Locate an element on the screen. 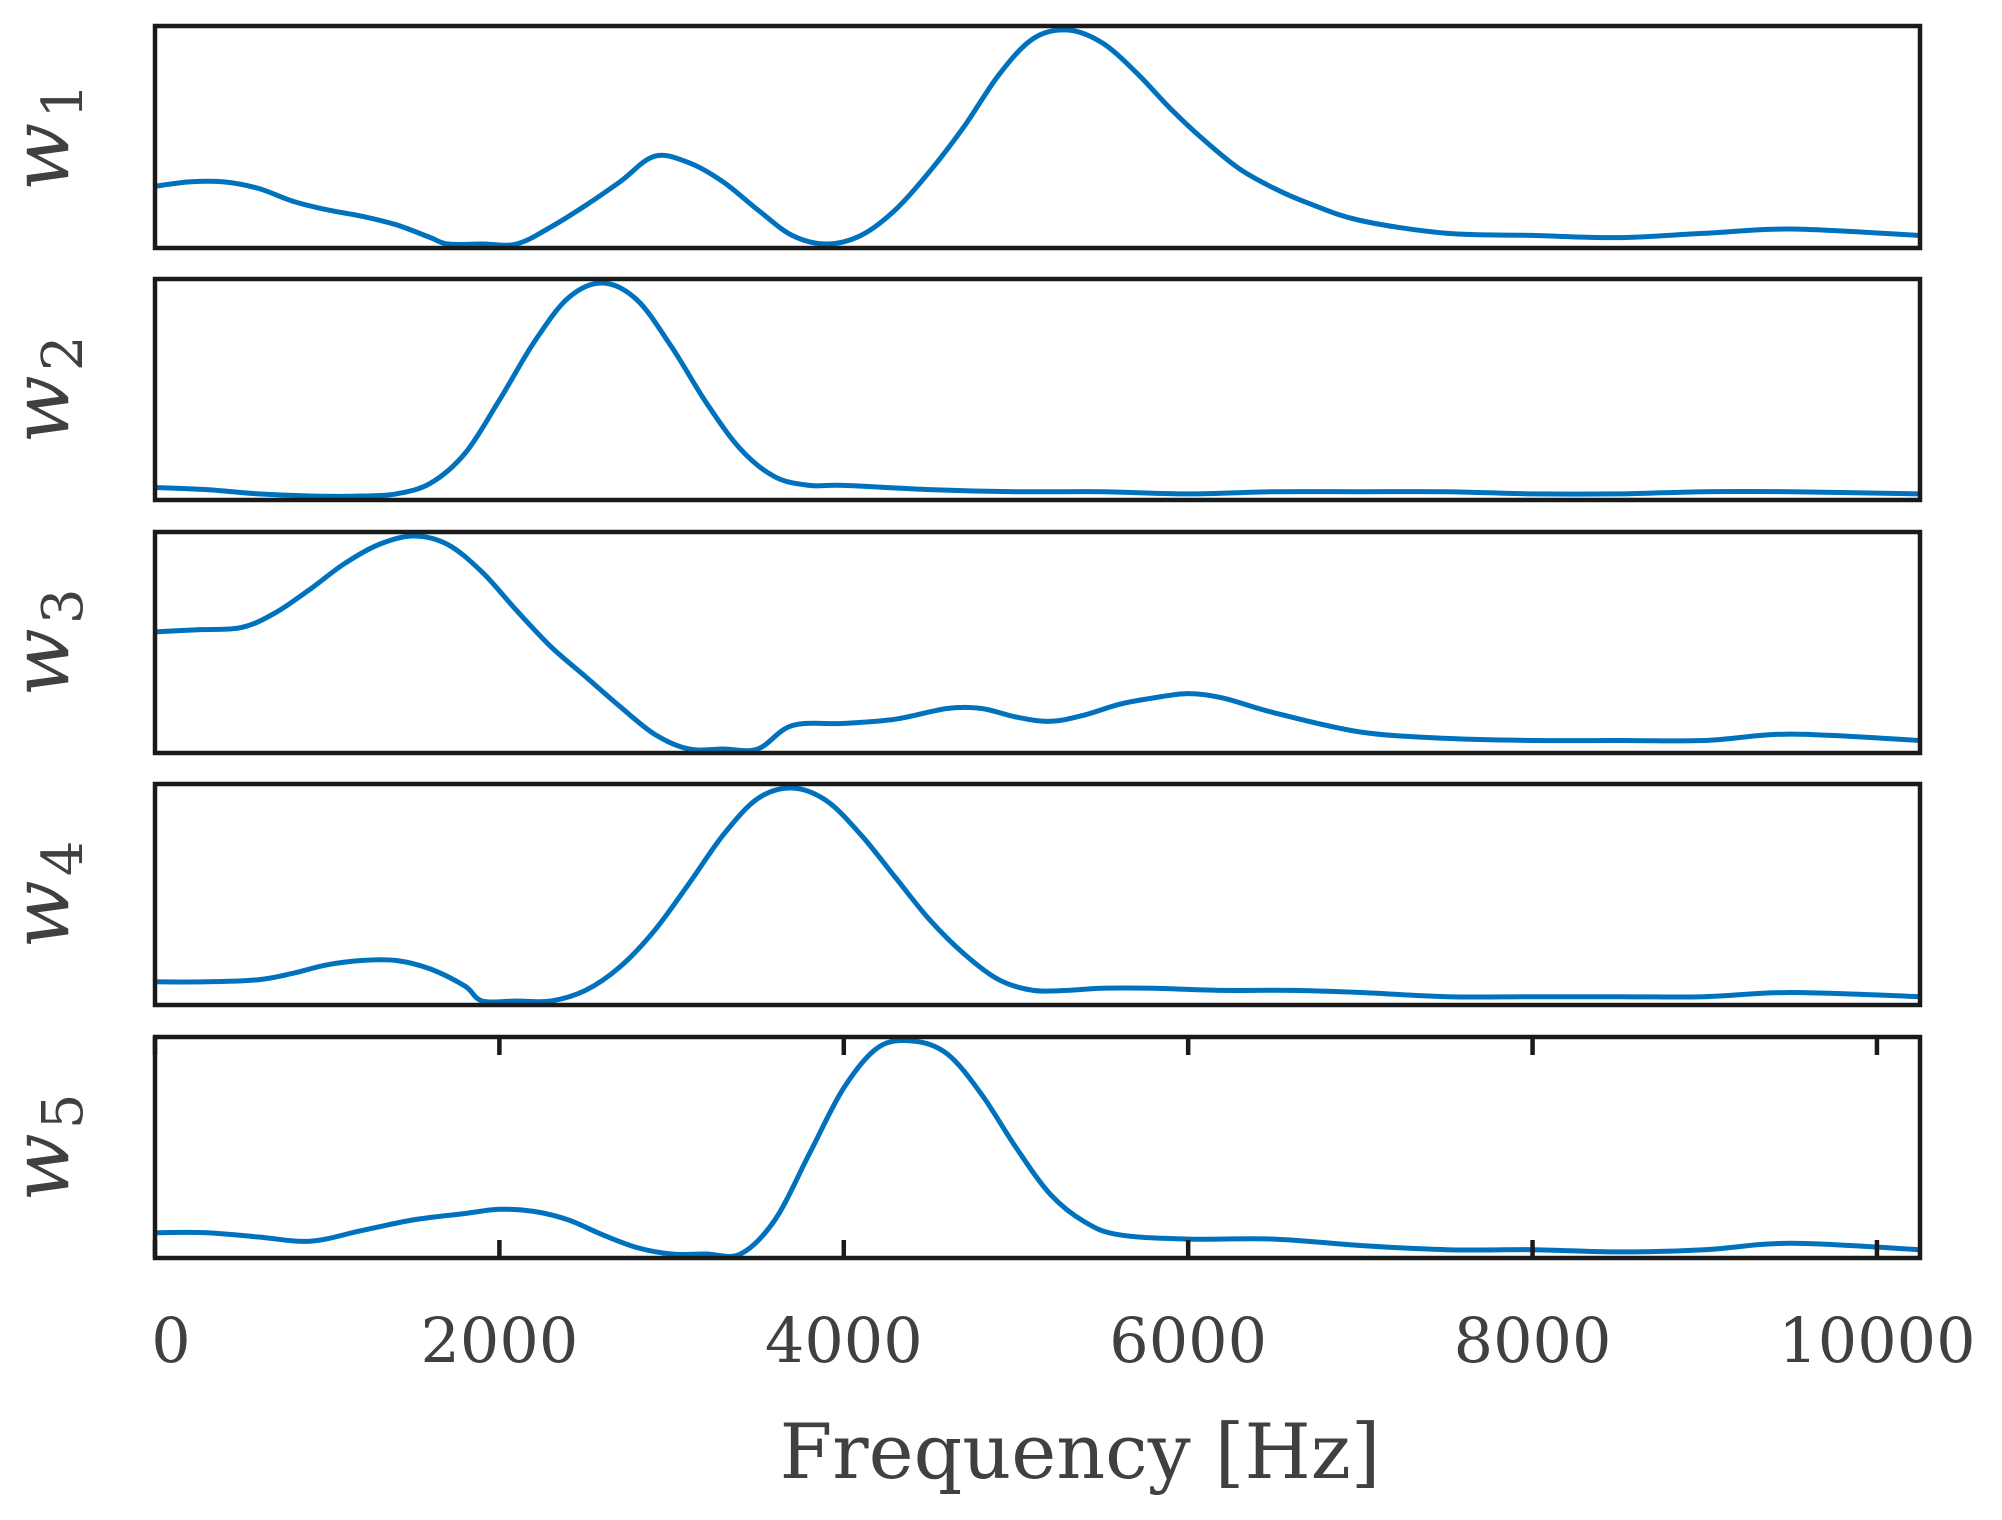 The image size is (2002, 1520). series-line-w2 is located at coordinates (1037, 389).